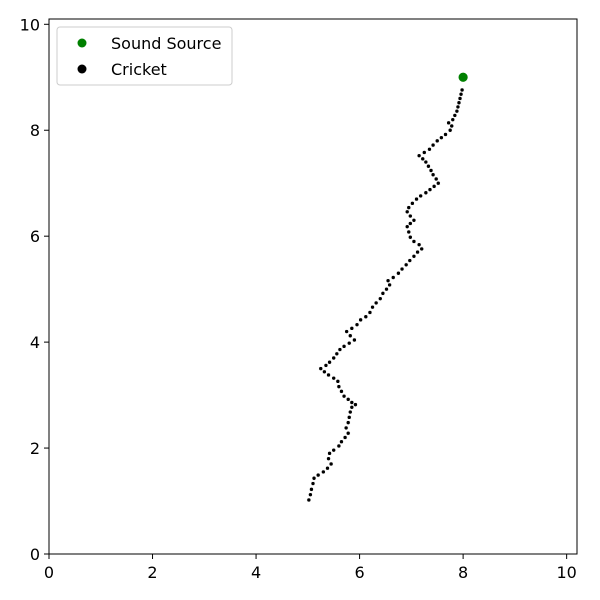 The image size is (600, 600). What do you see at coordinates (34, 289) in the screenshot?
I see `y-axis: 0 2 4 6 8 10` at bounding box center [34, 289].